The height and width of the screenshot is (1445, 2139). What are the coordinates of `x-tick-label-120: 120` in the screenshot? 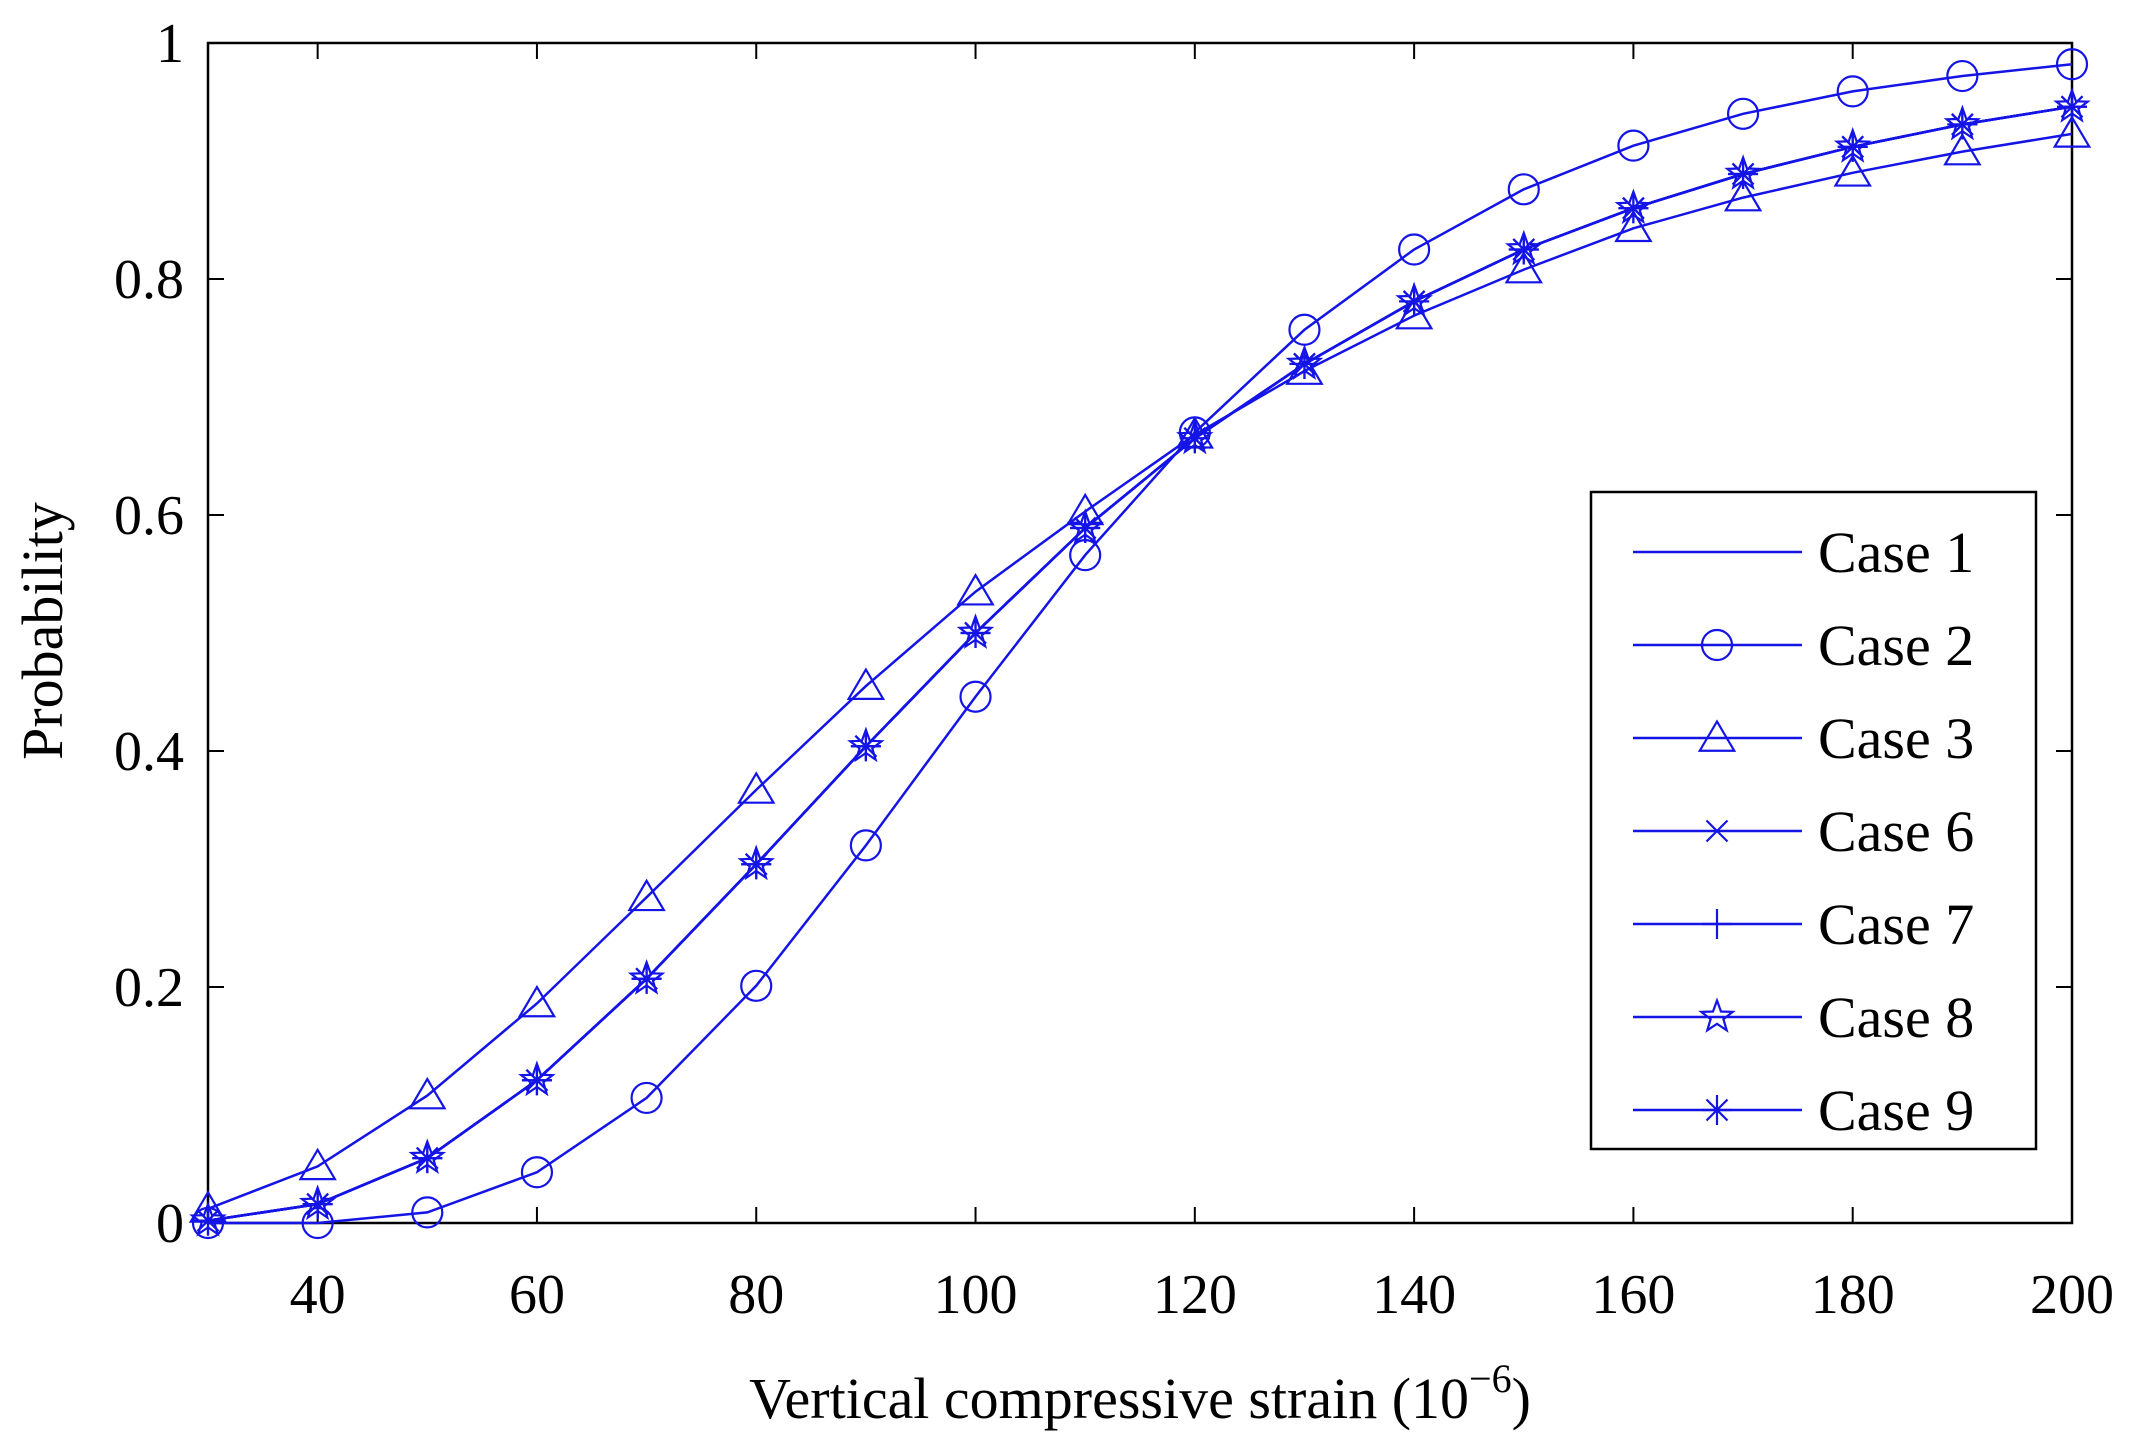 It's located at (1195, 1295).